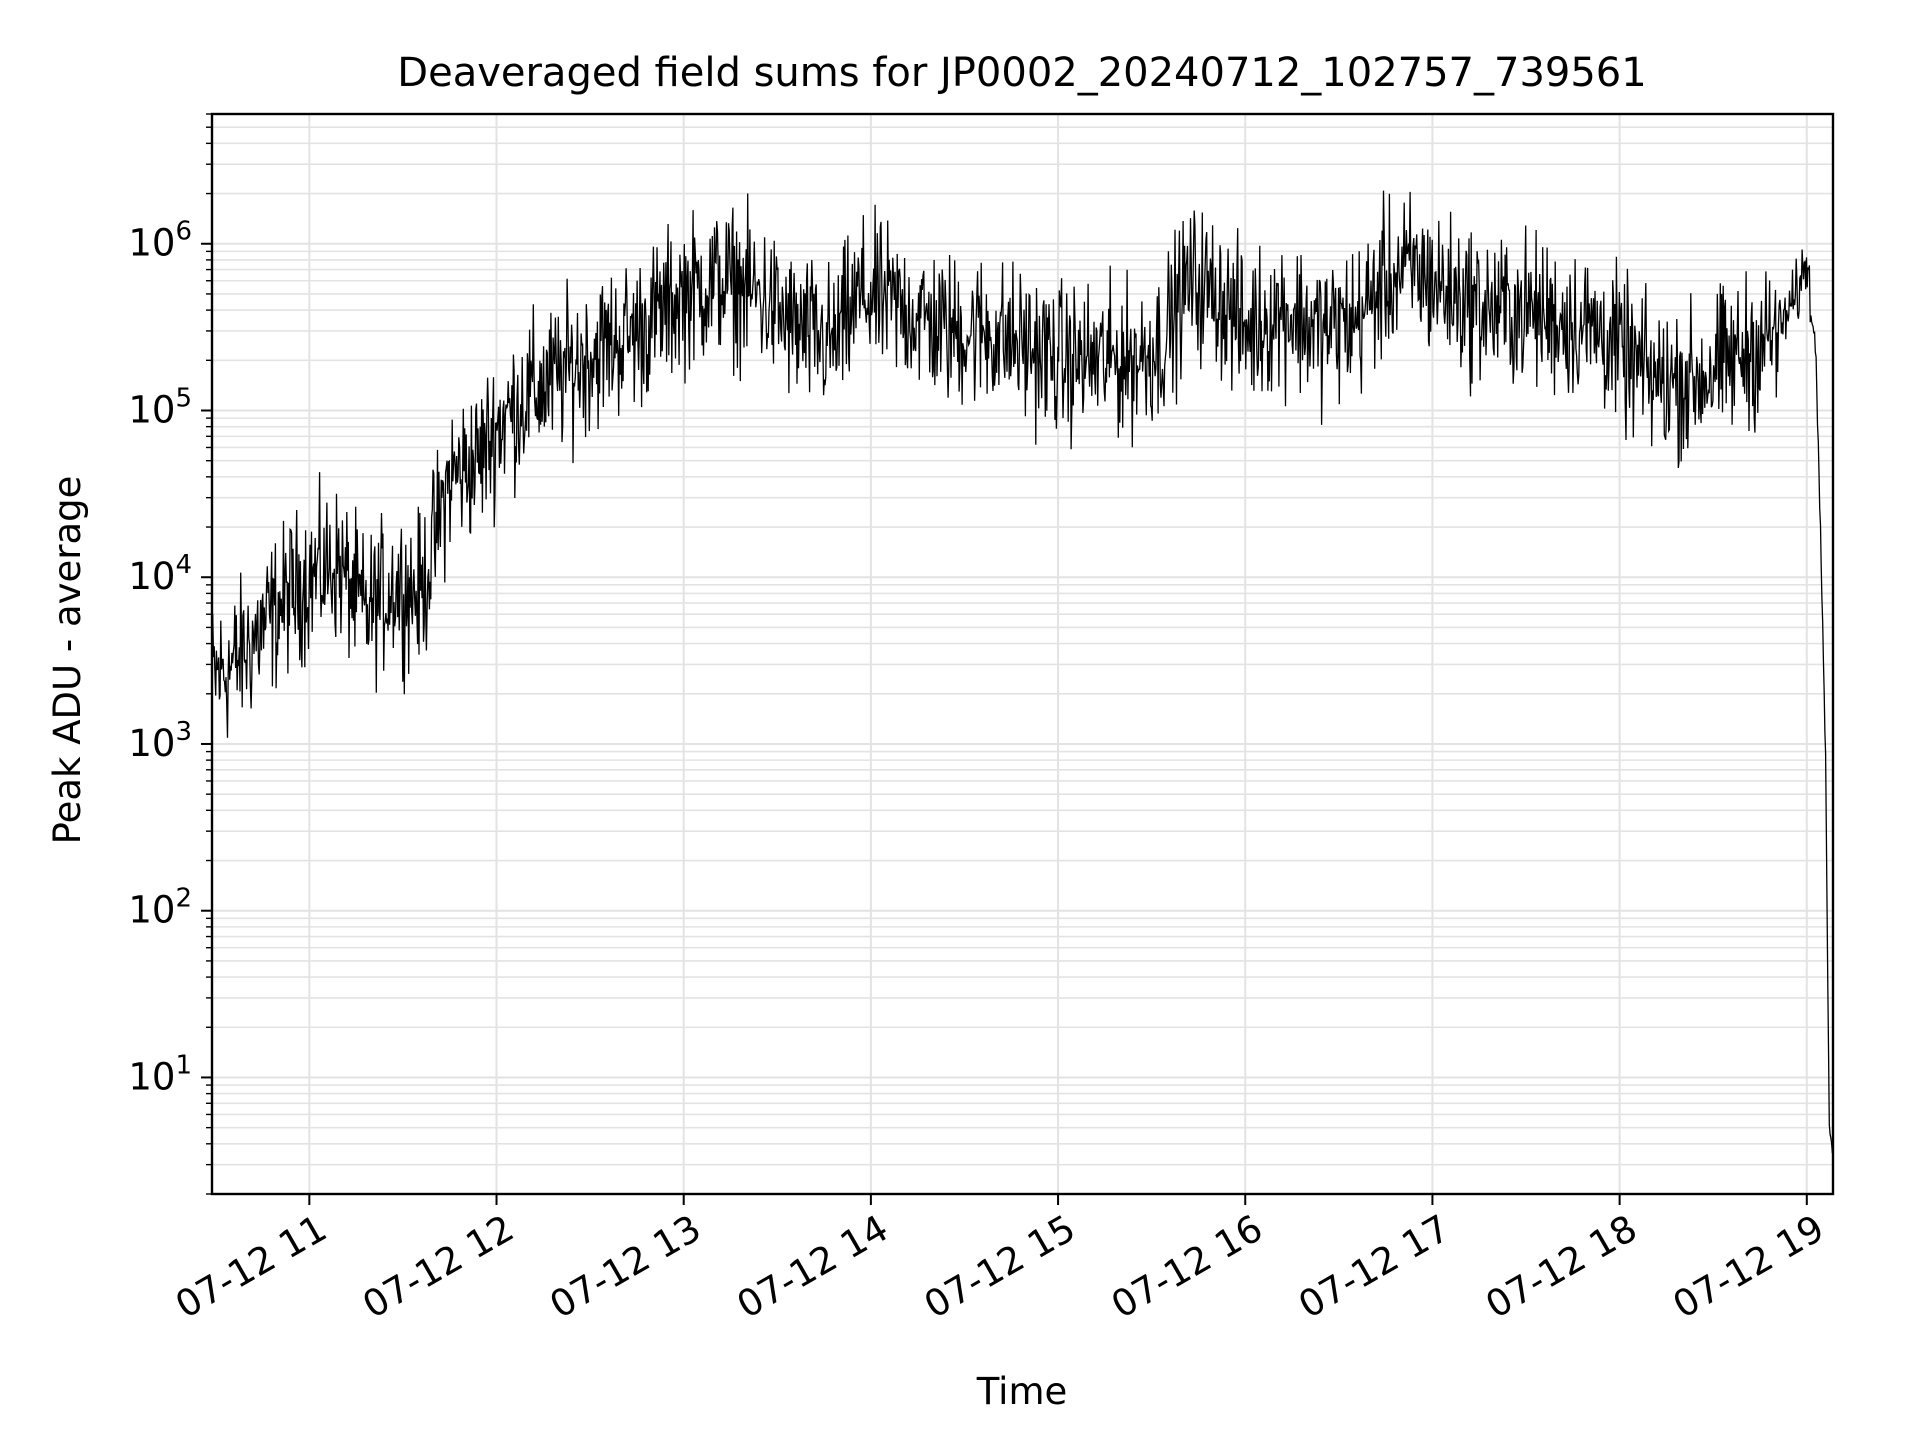 The width and height of the screenshot is (1920, 1440). Describe the element at coordinates (170, 654) in the screenshot. I see `y-axis: 101 102 103 104 105 106` at that location.